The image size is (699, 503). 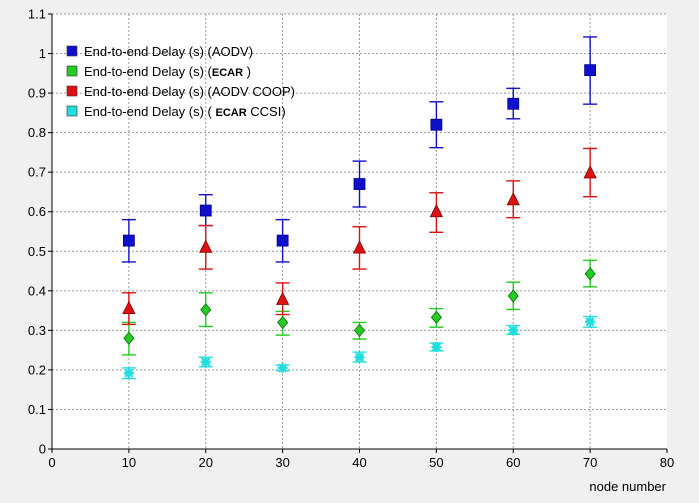 I want to click on x-axis-label: node number, so click(x=627, y=486).